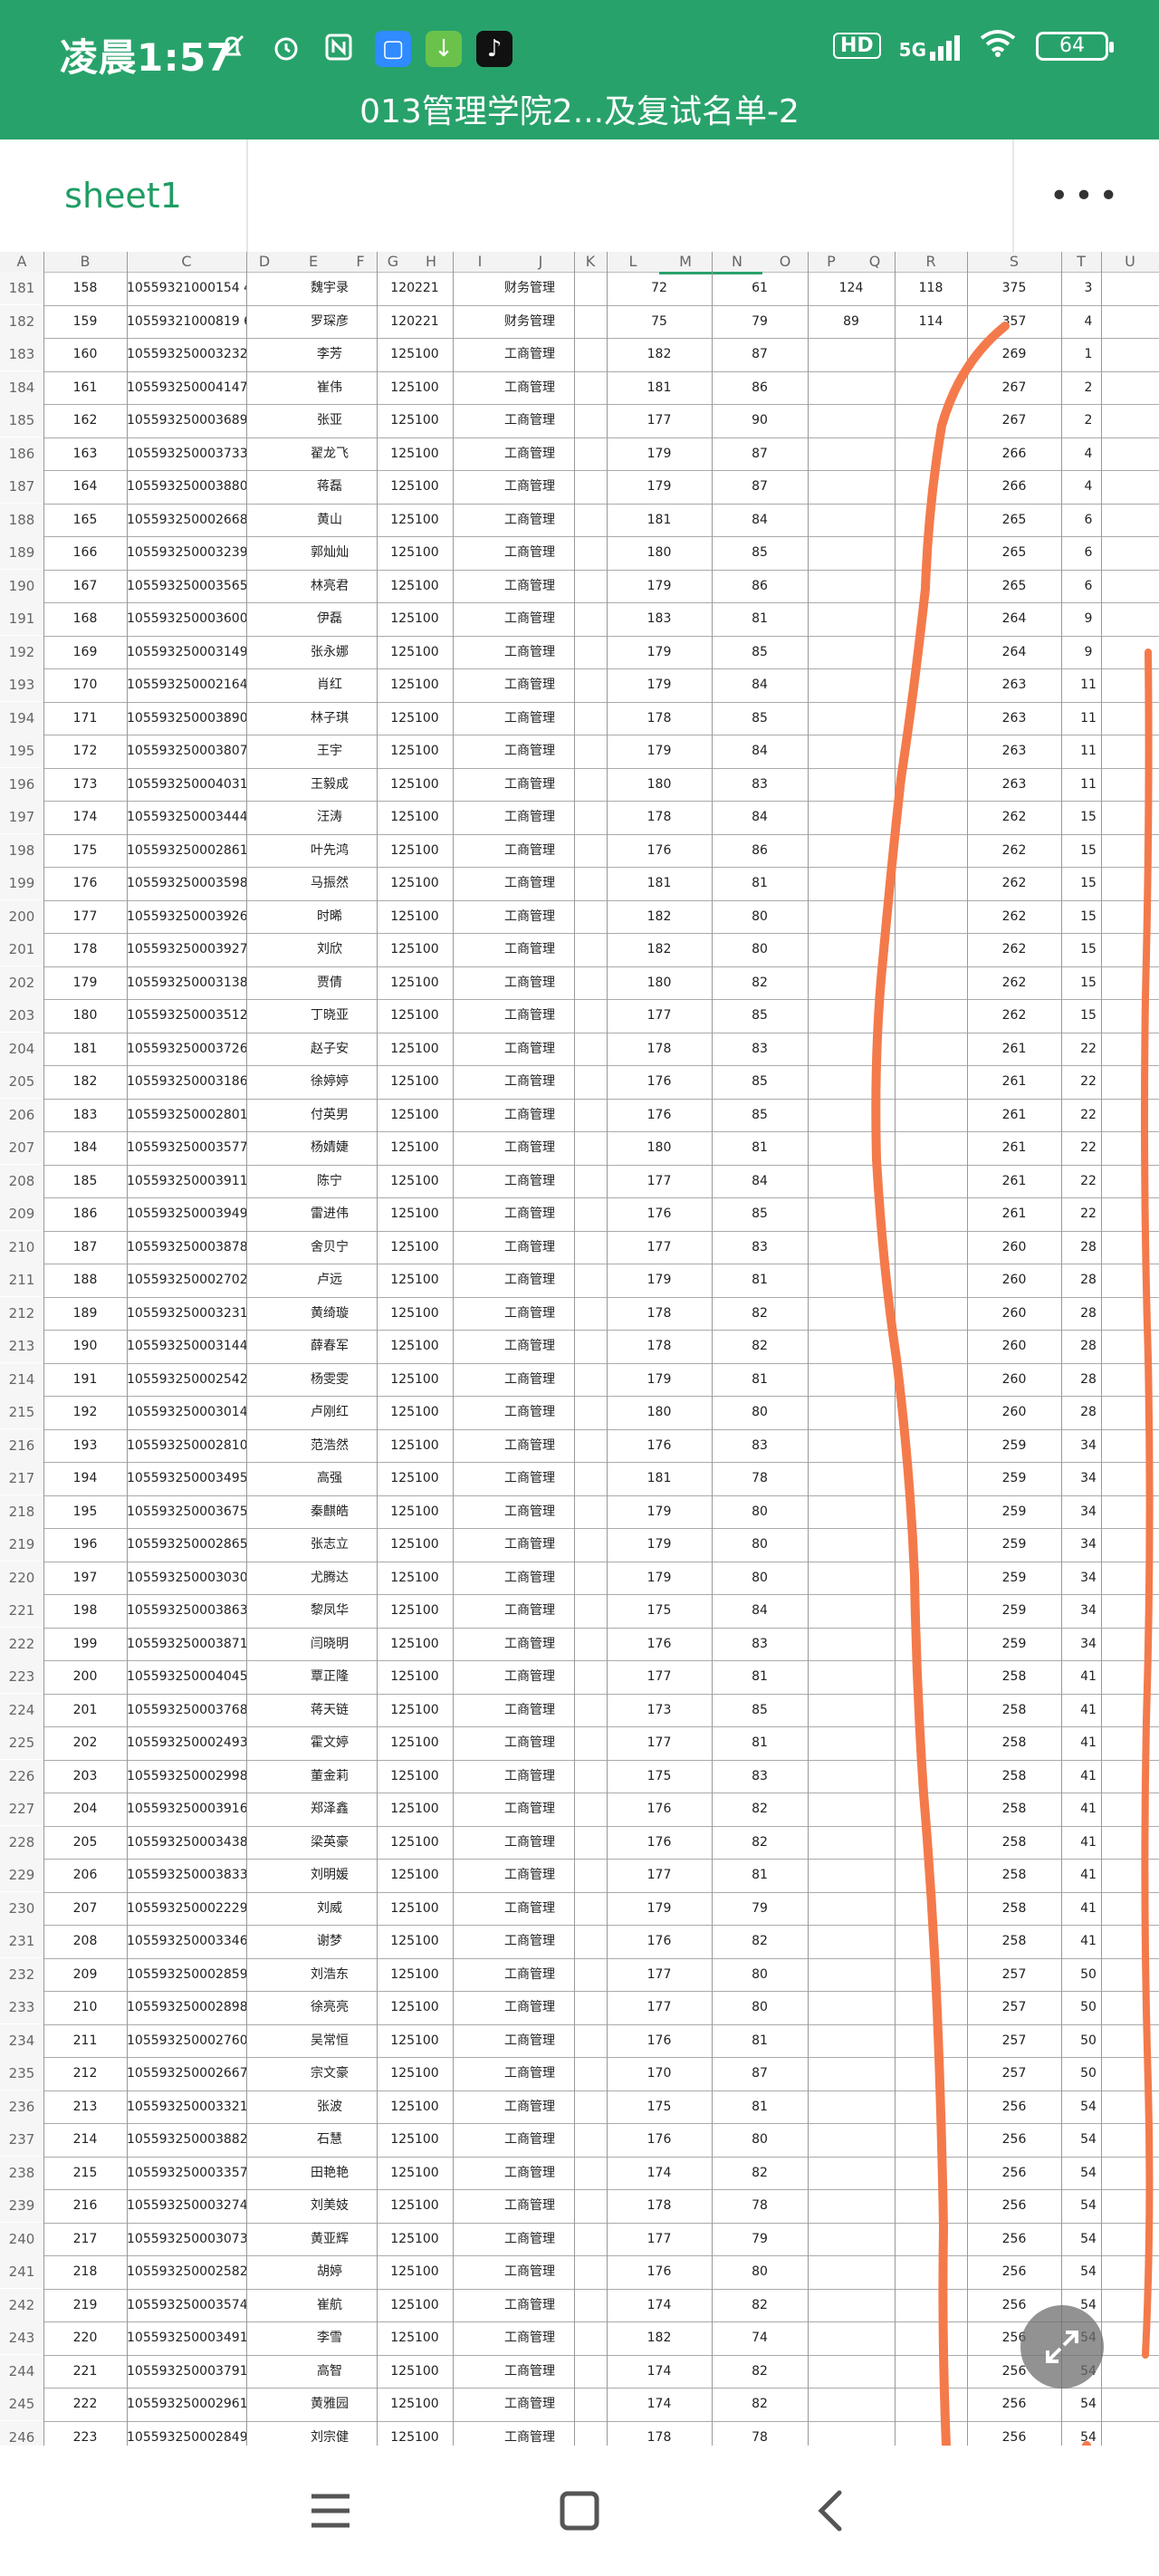  Describe the element at coordinates (330, 883) in the screenshot. I see `name-cell: 马振然` at that location.